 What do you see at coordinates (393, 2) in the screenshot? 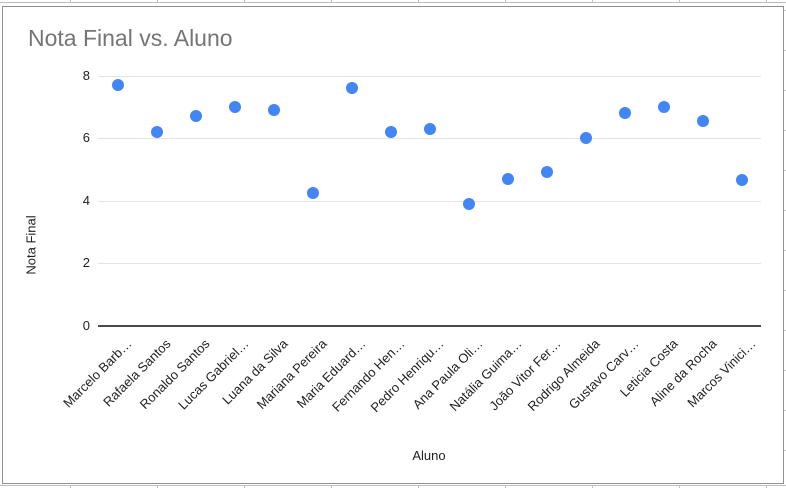
I see `sheet-row-gridline-top` at bounding box center [393, 2].